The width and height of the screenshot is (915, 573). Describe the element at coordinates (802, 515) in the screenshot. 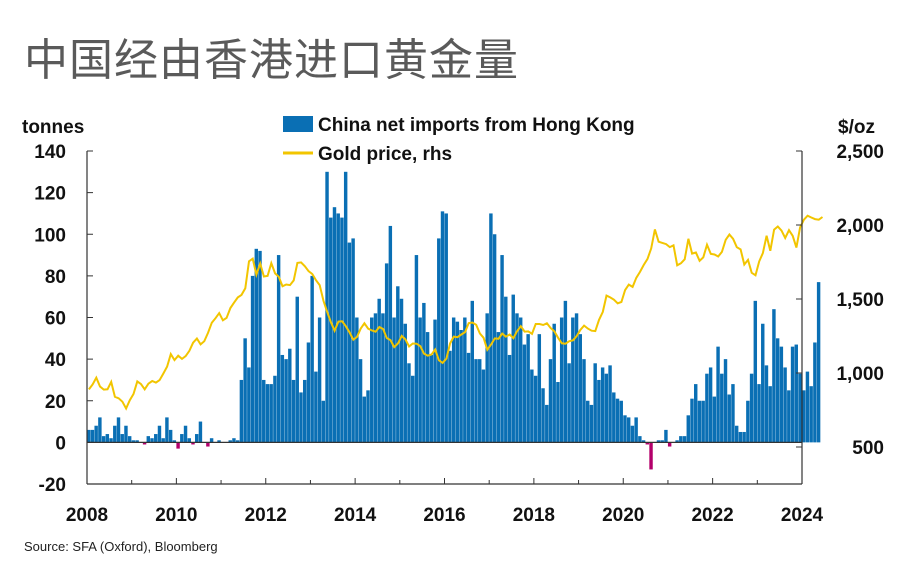

I see `x-tick-label: 2024` at that location.